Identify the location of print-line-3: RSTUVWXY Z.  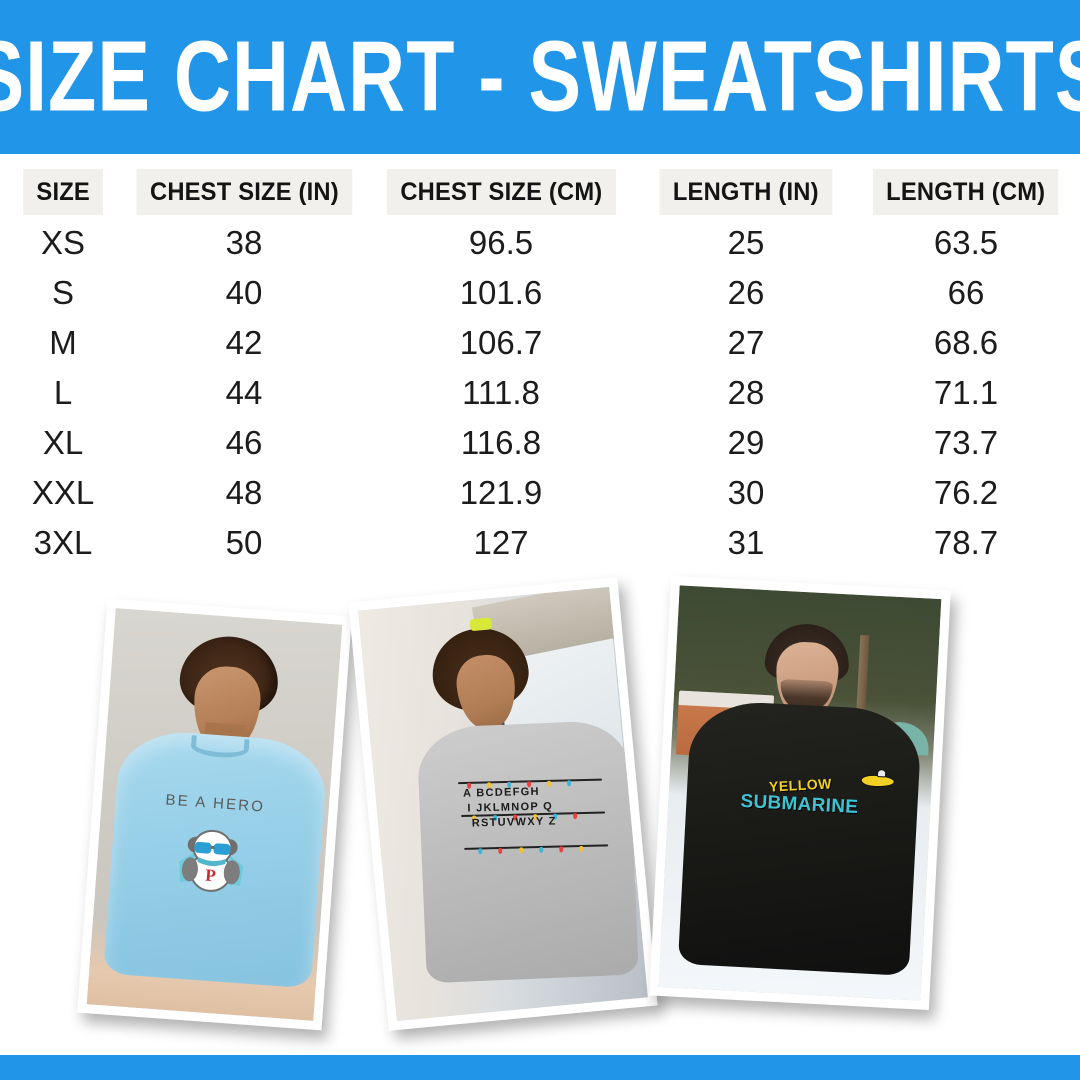
(514, 821).